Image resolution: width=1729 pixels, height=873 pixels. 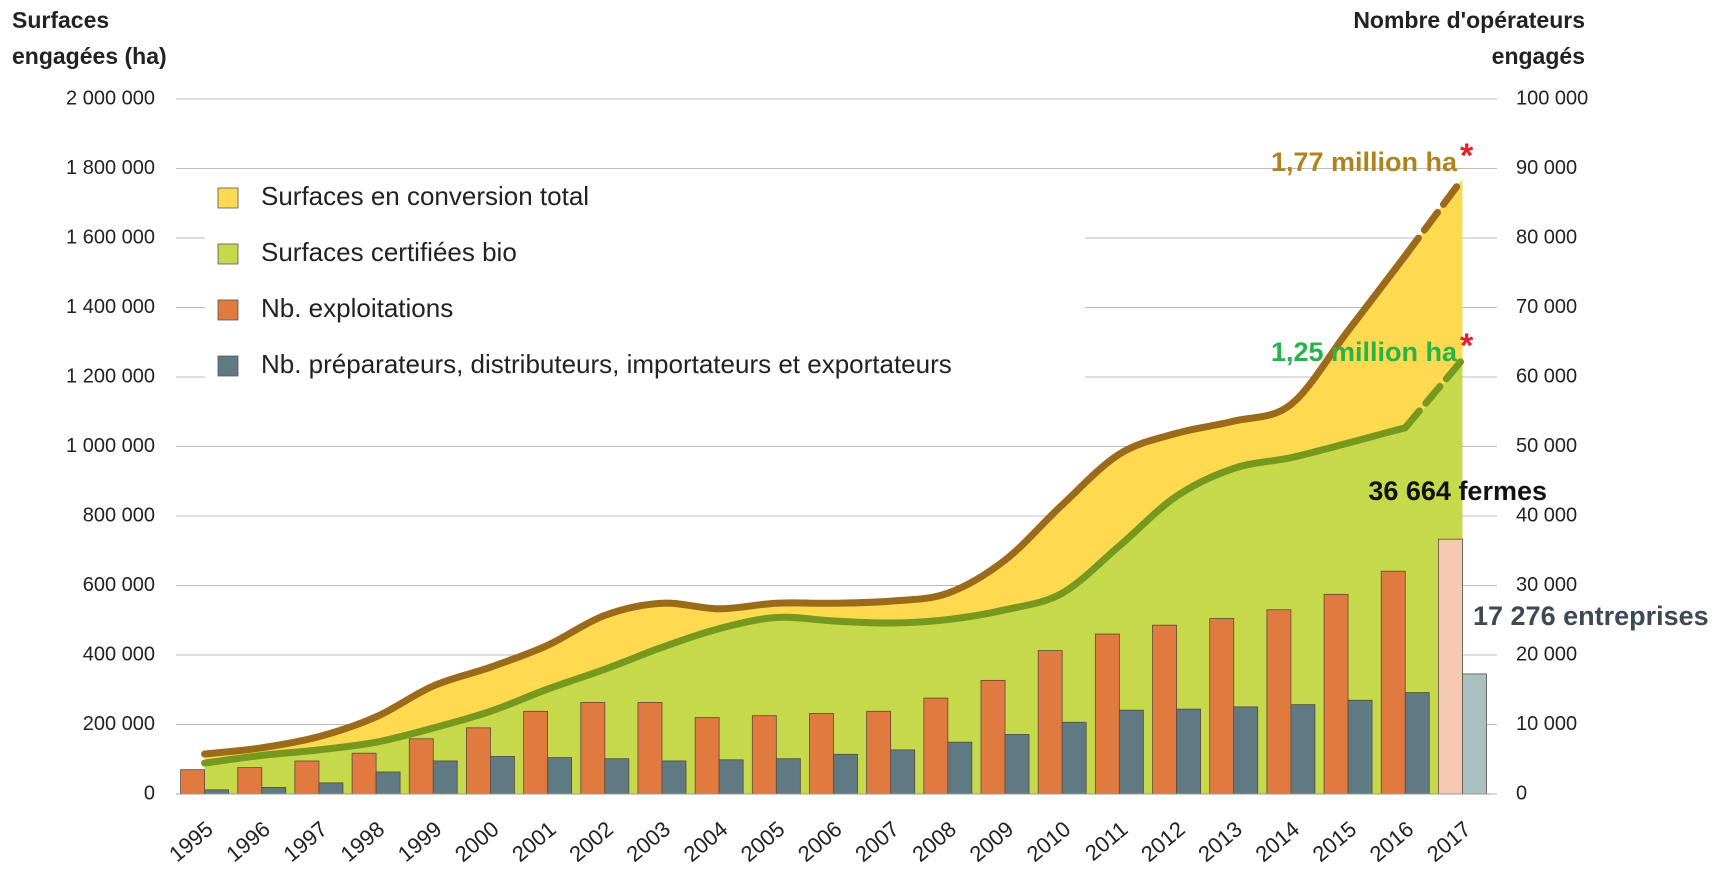 I want to click on y2-tick-label: 60 000, so click(x=1546, y=376).